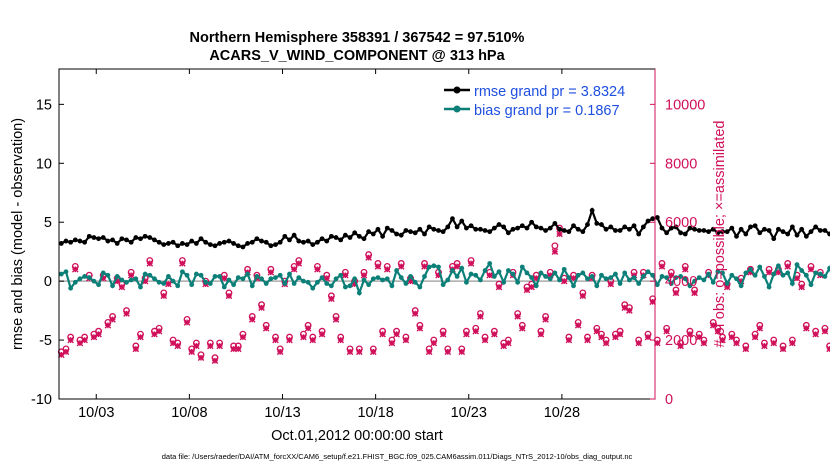 The width and height of the screenshot is (830, 470). Describe the element at coordinates (44, 164) in the screenshot. I see `y-tick-label: 10` at that location.